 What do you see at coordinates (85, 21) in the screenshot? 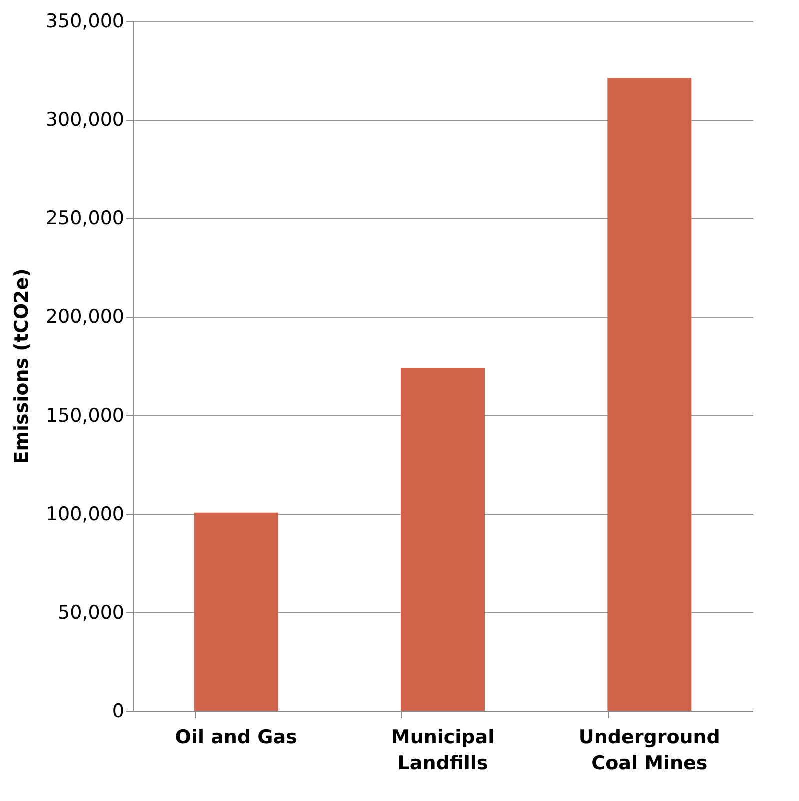
I see `y-tick-label: 350,000` at bounding box center [85, 21].